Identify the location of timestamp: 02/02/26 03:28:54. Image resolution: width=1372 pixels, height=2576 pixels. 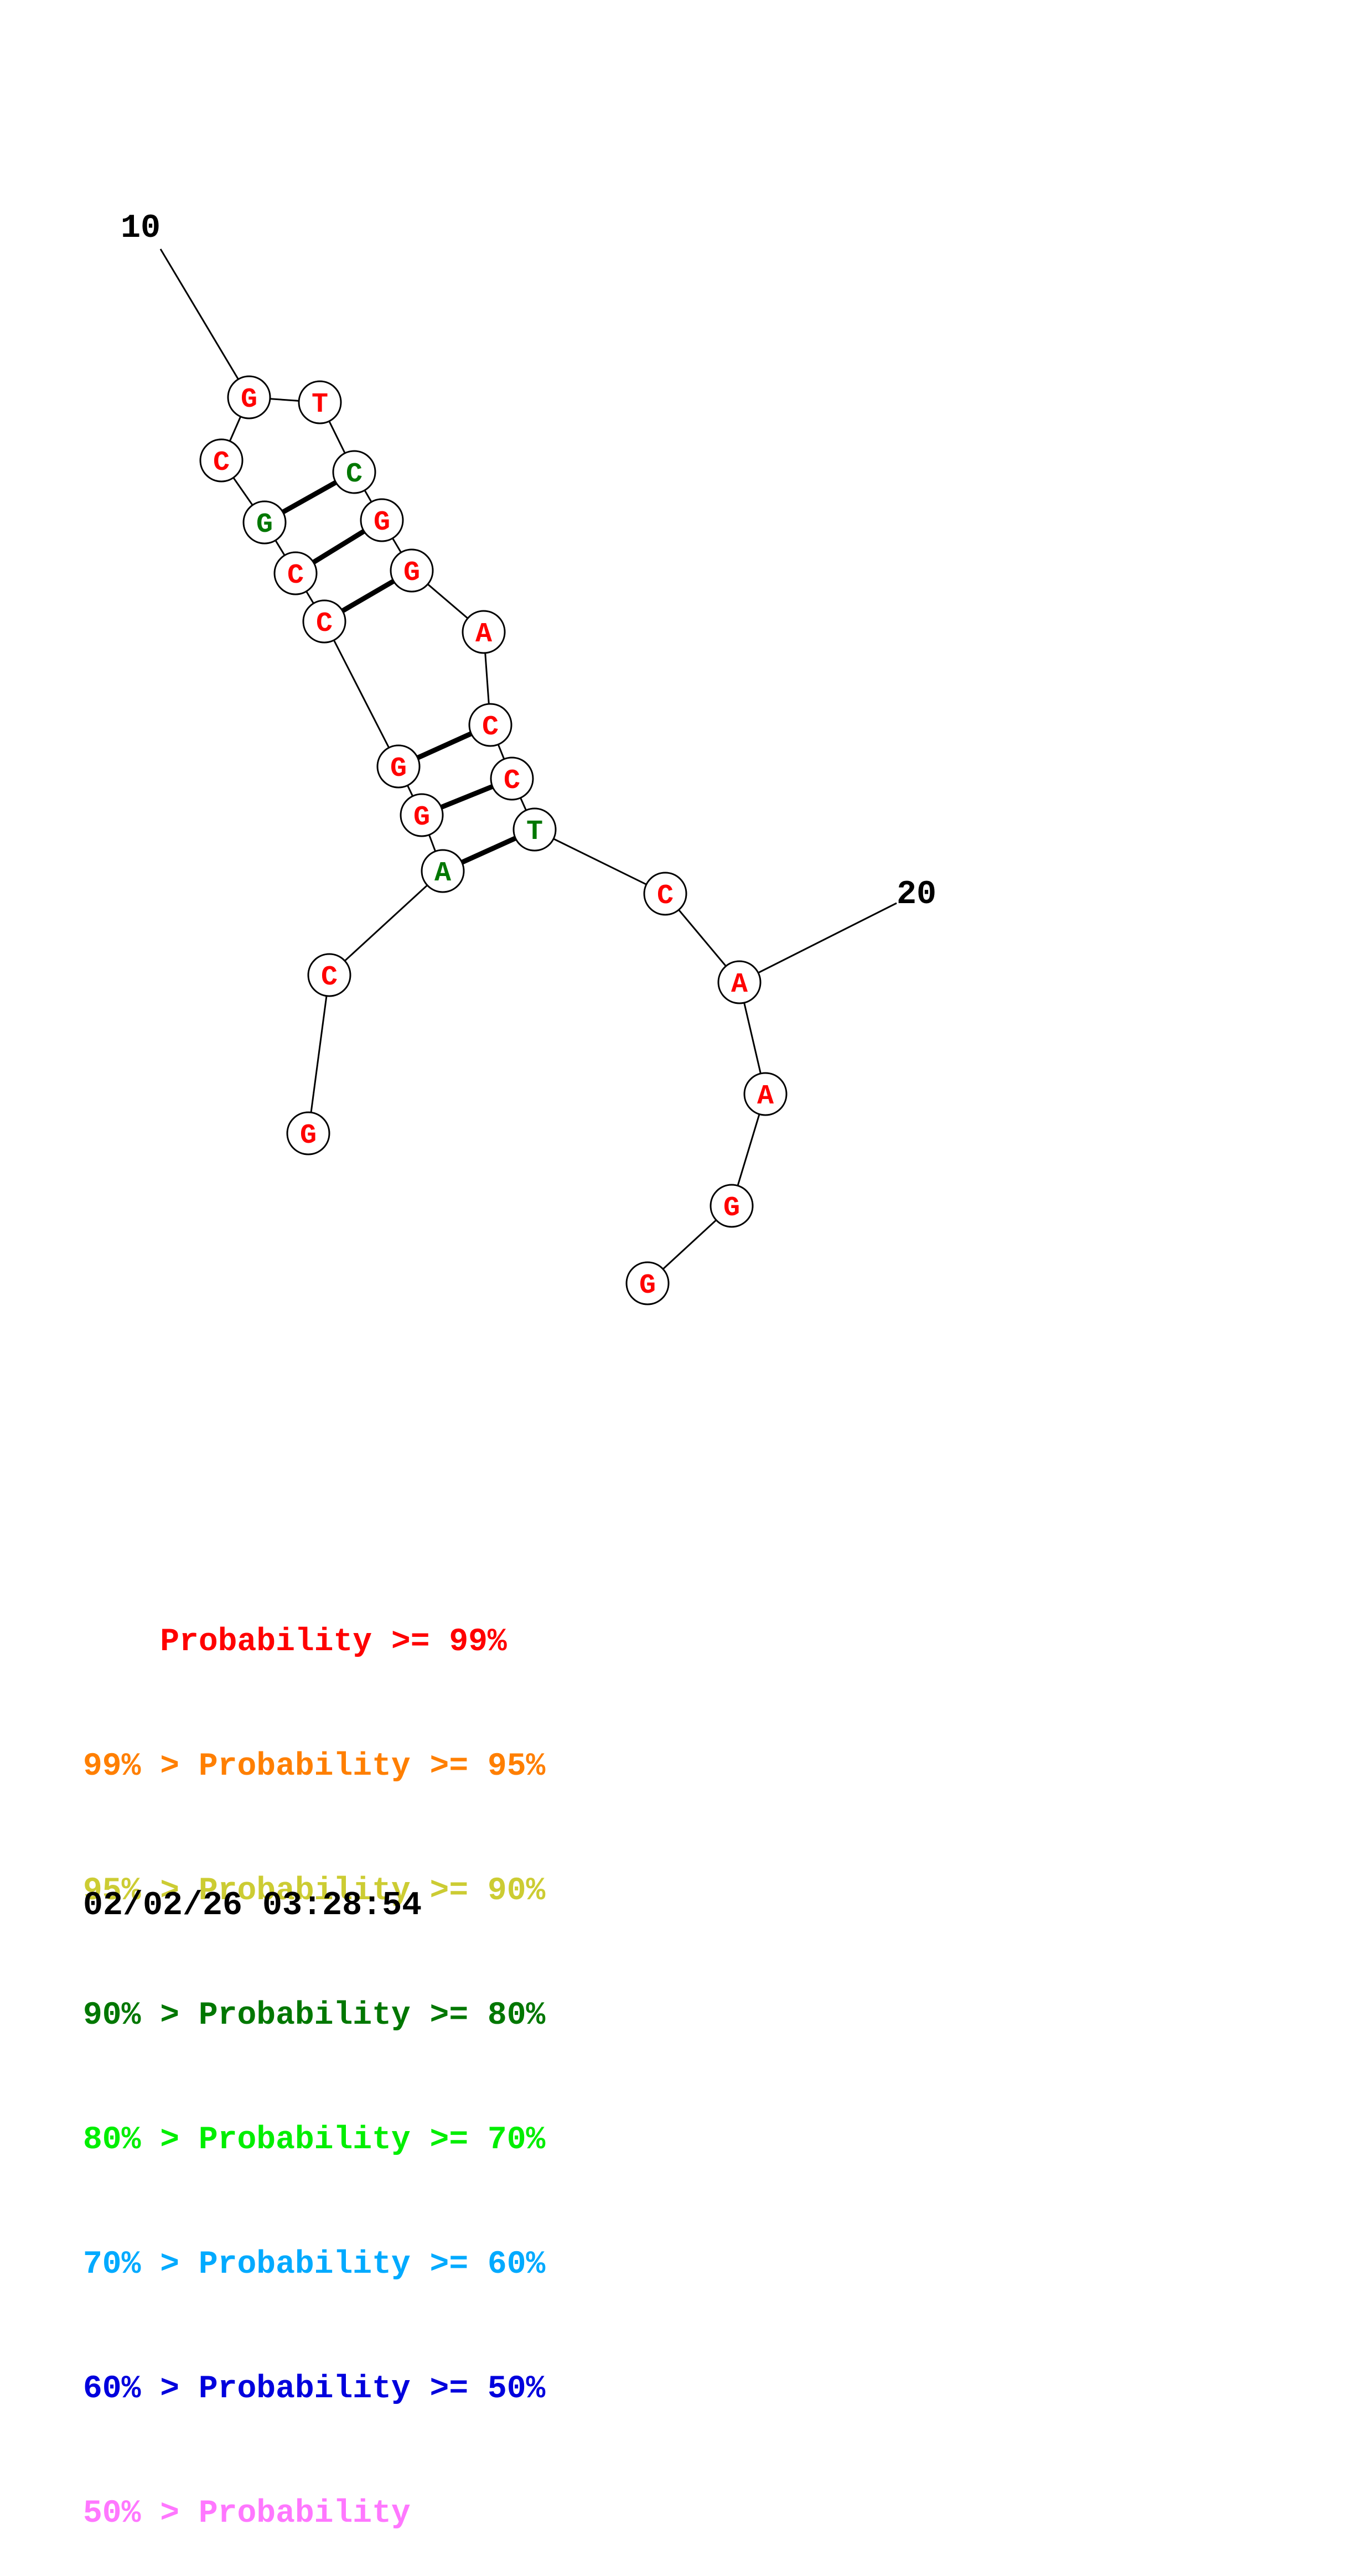
(252, 1906).